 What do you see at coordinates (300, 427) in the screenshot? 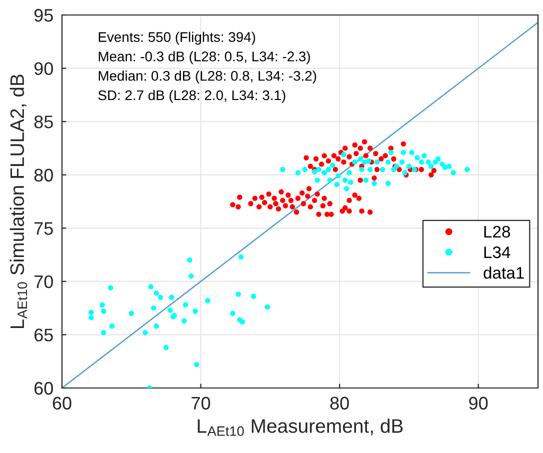
I see `x-axis-title: L$_{AEt10}$ Measurement, dB` at bounding box center [300, 427].